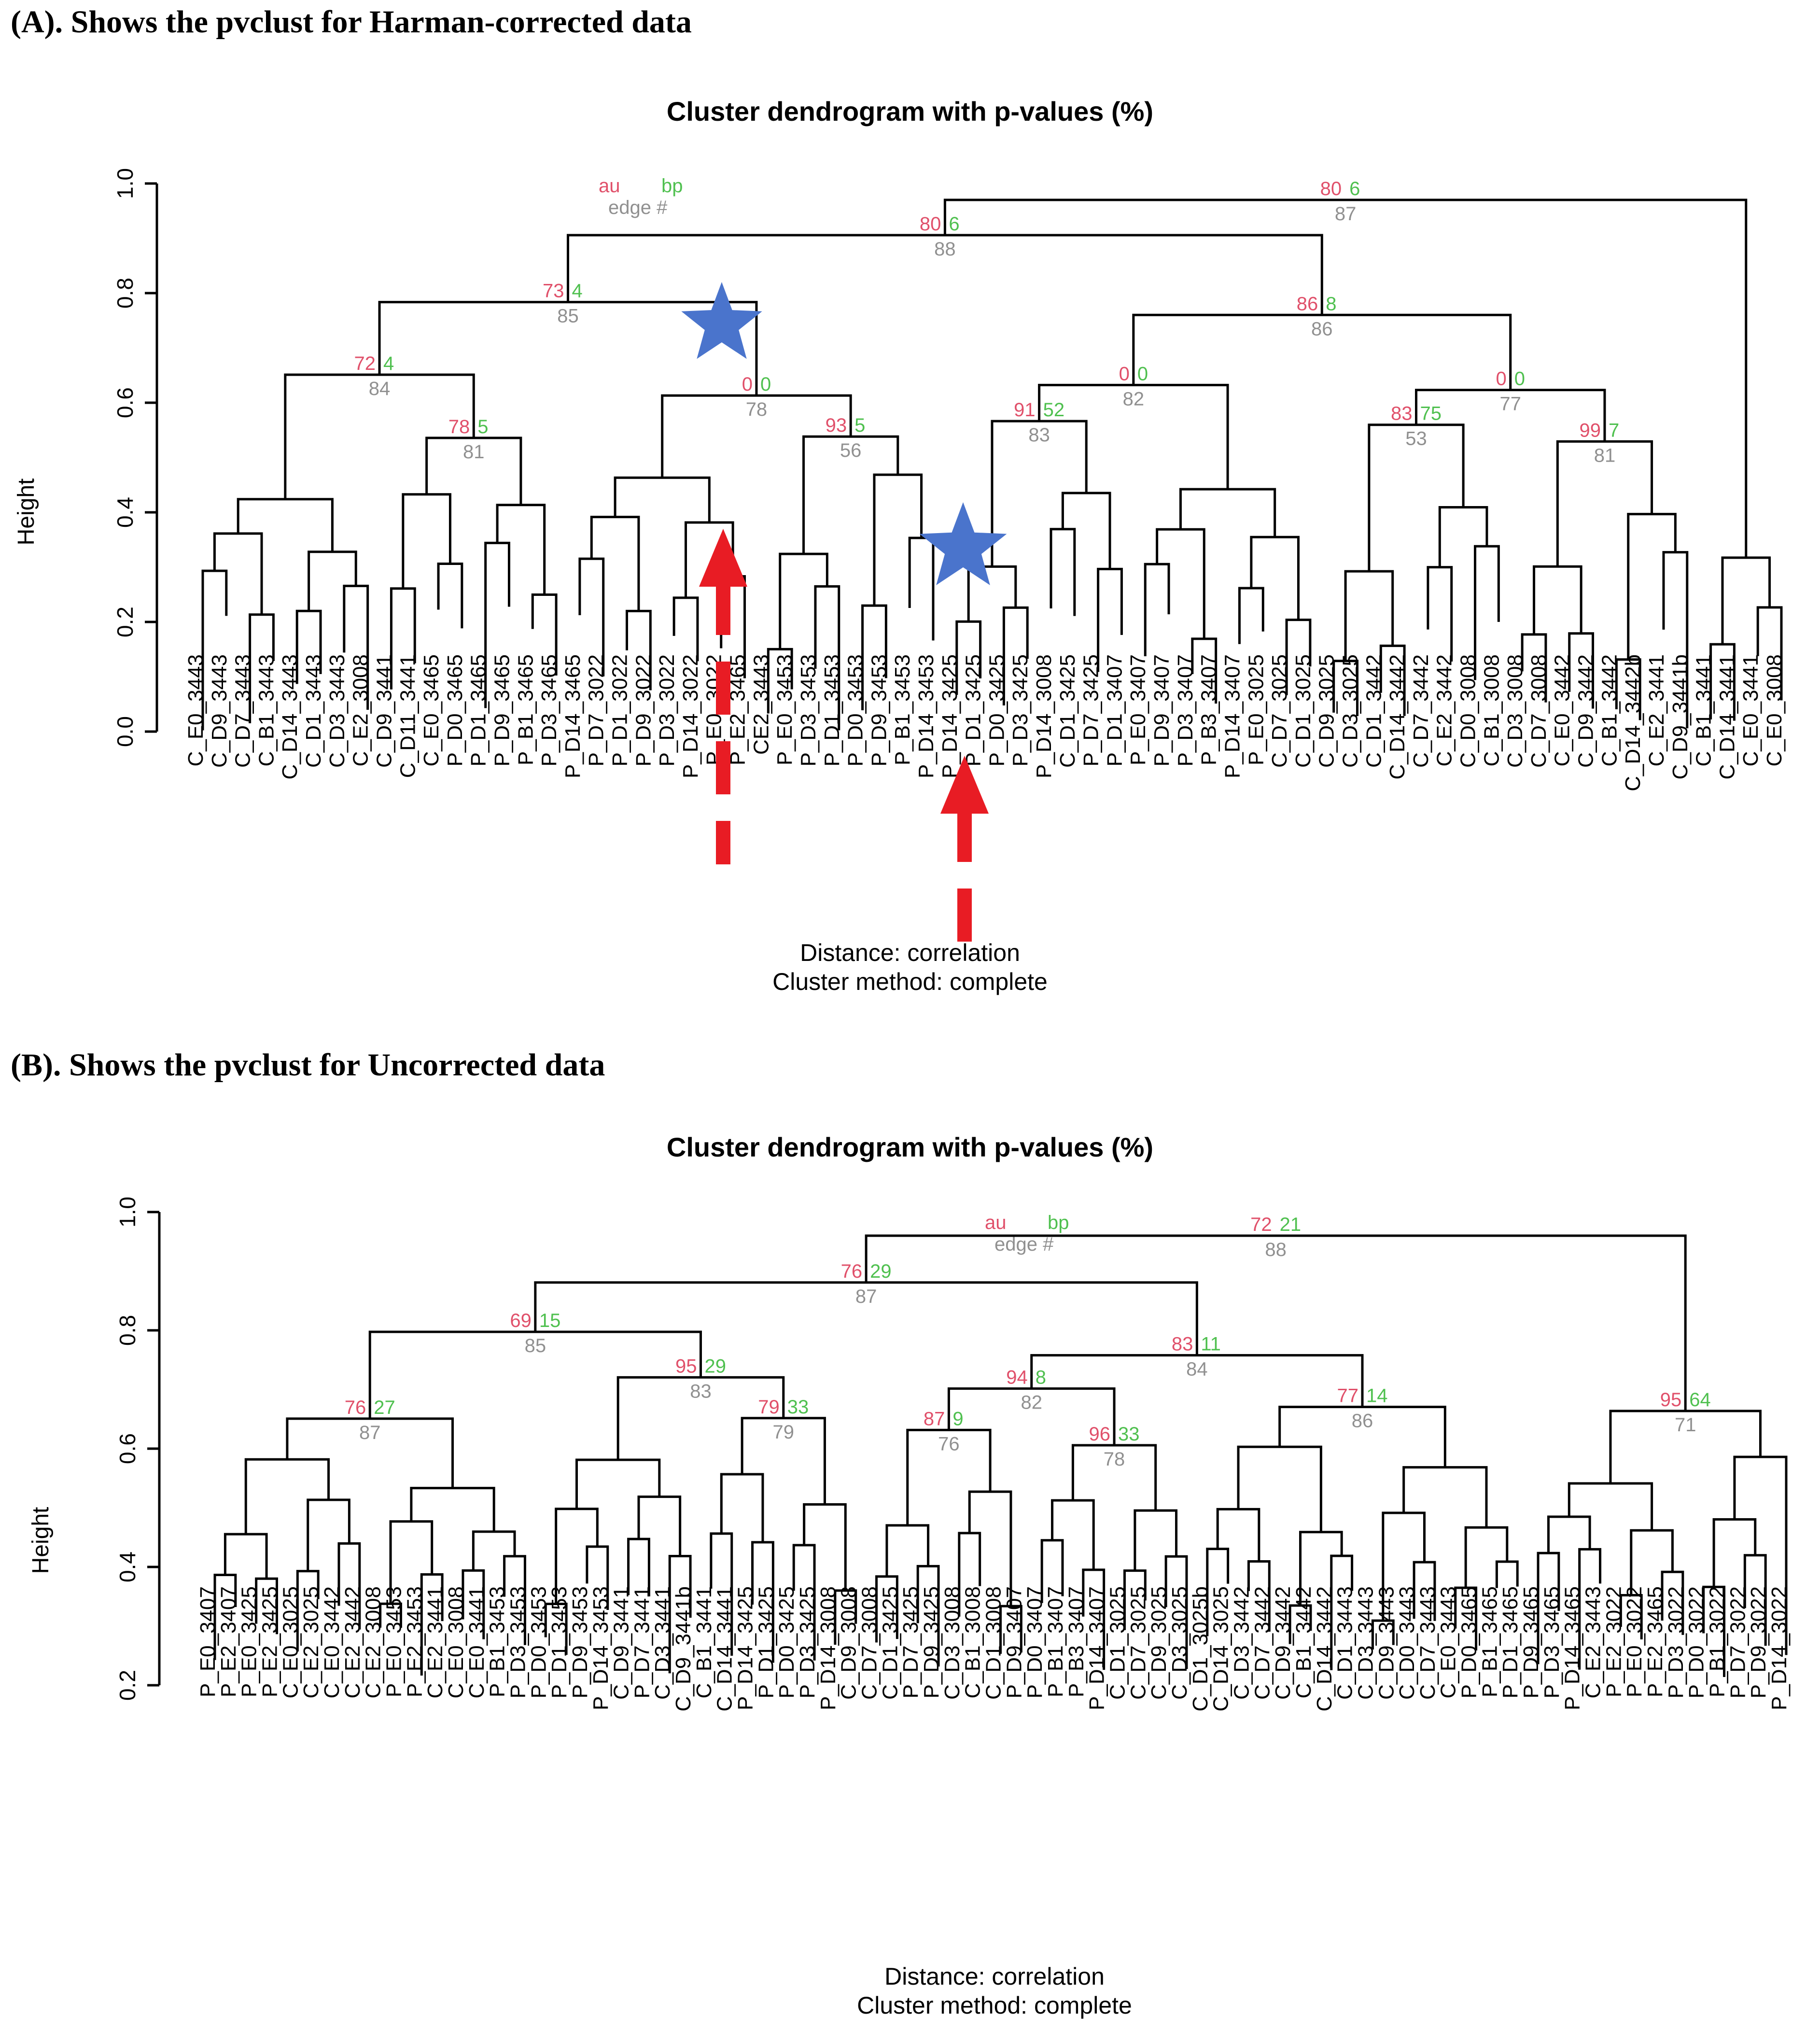 Image resolution: width=1820 pixels, height=2031 pixels. Describe the element at coordinates (601, 1648) in the screenshot. I see `leaf-label: P_D14_3453` at that location.